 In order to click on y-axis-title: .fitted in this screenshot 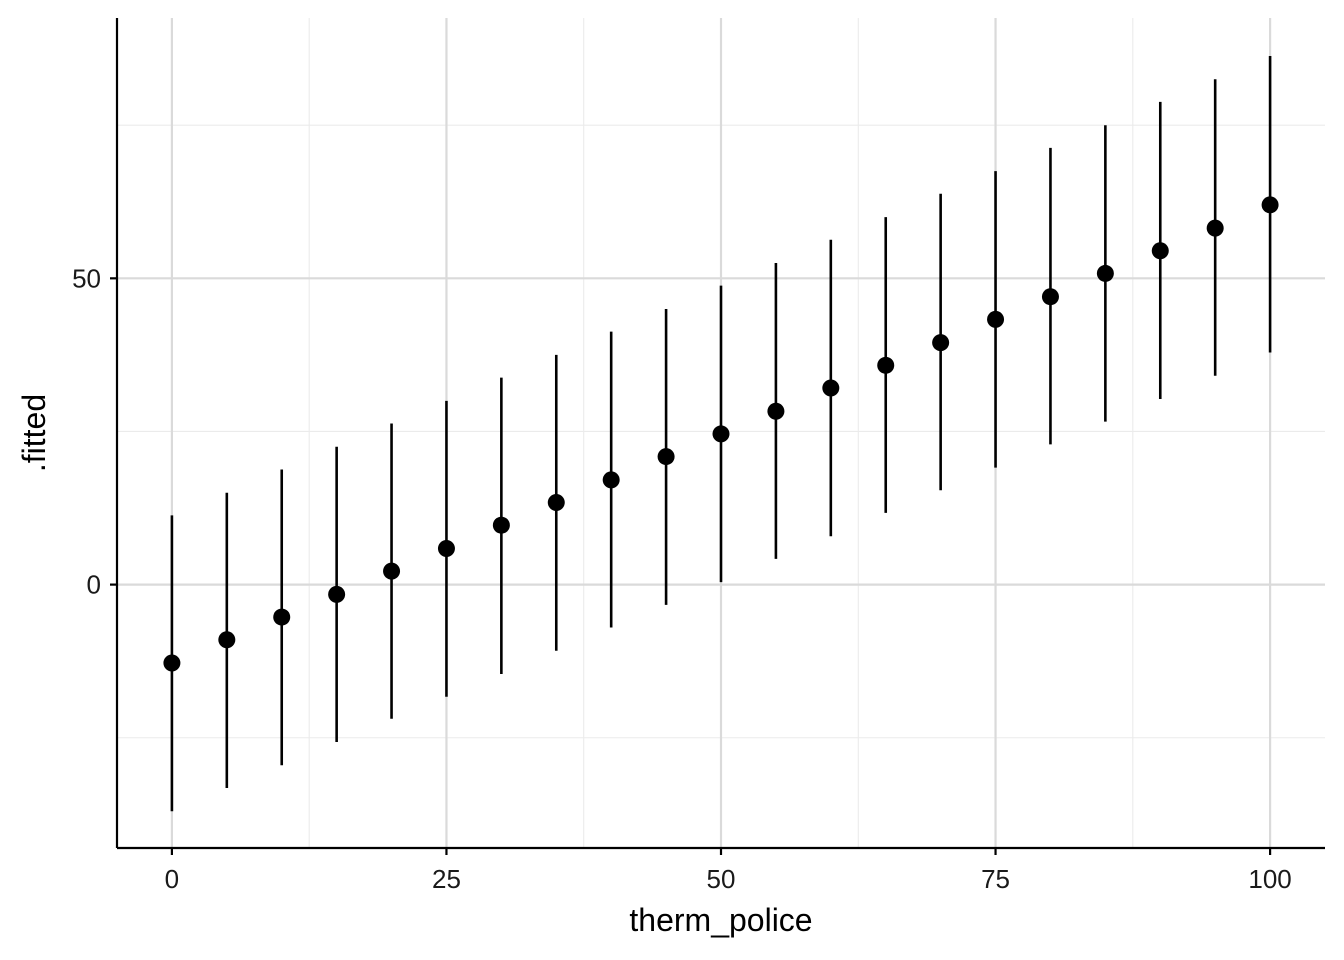, I will do `click(34, 433)`.